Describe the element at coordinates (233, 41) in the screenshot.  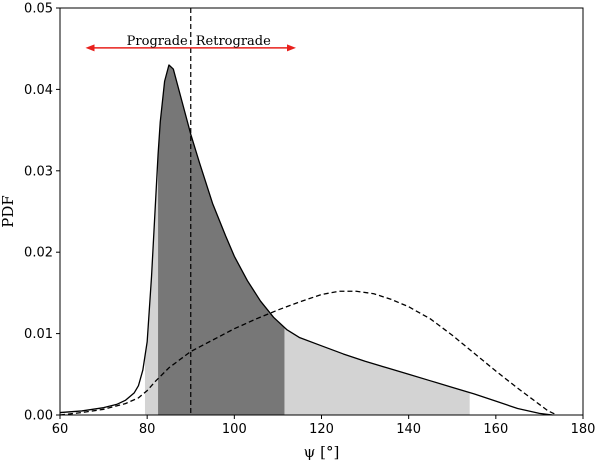
I see `retrograde-label: Retrograde` at that location.